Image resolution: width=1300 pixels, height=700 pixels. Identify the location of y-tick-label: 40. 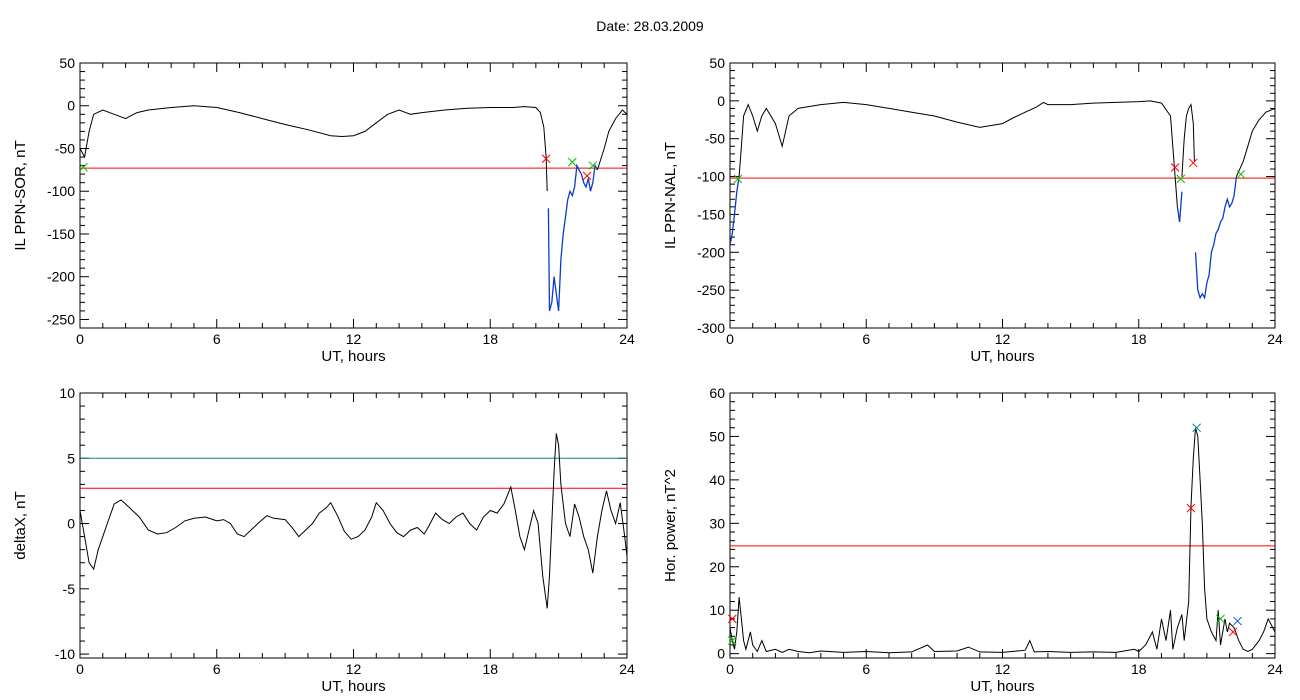
(717, 480).